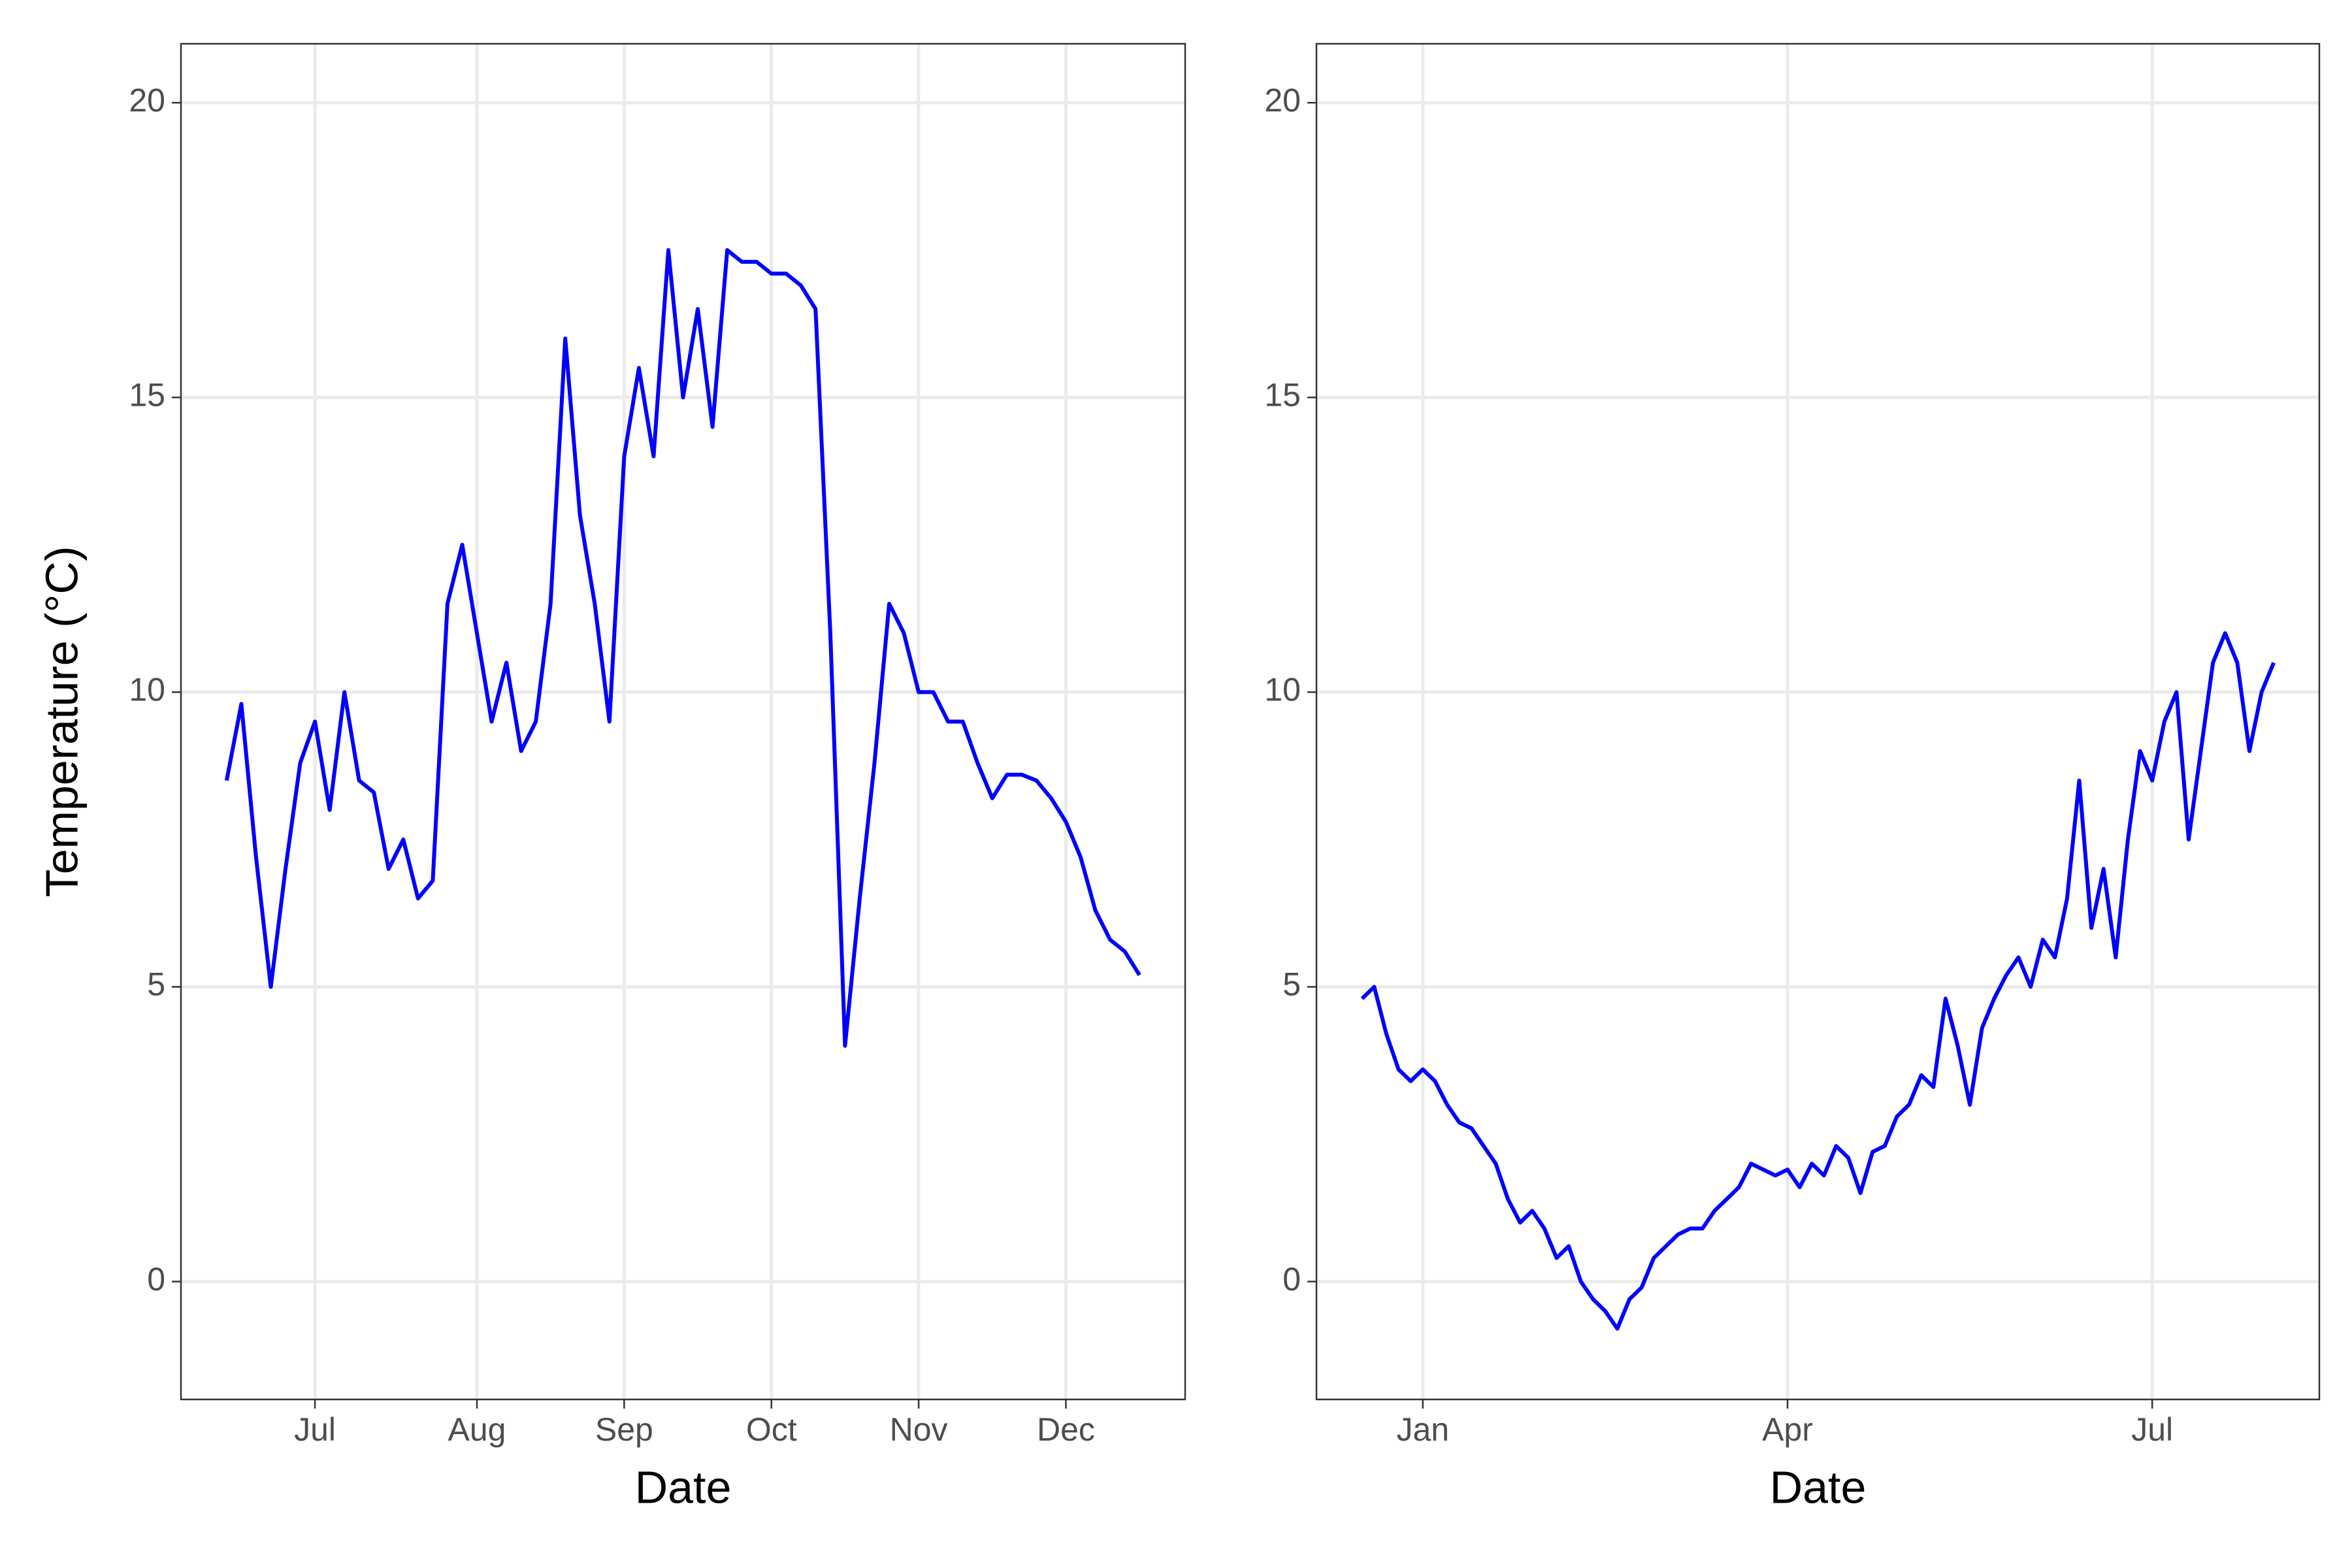 This screenshot has width=2352, height=1568. What do you see at coordinates (1422, 1429) in the screenshot?
I see `x-tick-label: Jan` at bounding box center [1422, 1429].